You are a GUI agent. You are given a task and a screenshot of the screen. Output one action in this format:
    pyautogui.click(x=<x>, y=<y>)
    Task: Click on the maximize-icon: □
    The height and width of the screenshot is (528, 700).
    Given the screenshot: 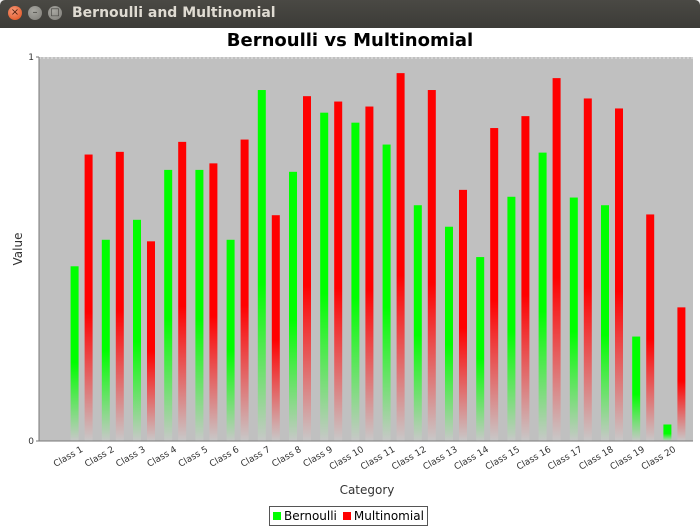 What is the action you would take?
    pyautogui.click(x=55, y=12)
    